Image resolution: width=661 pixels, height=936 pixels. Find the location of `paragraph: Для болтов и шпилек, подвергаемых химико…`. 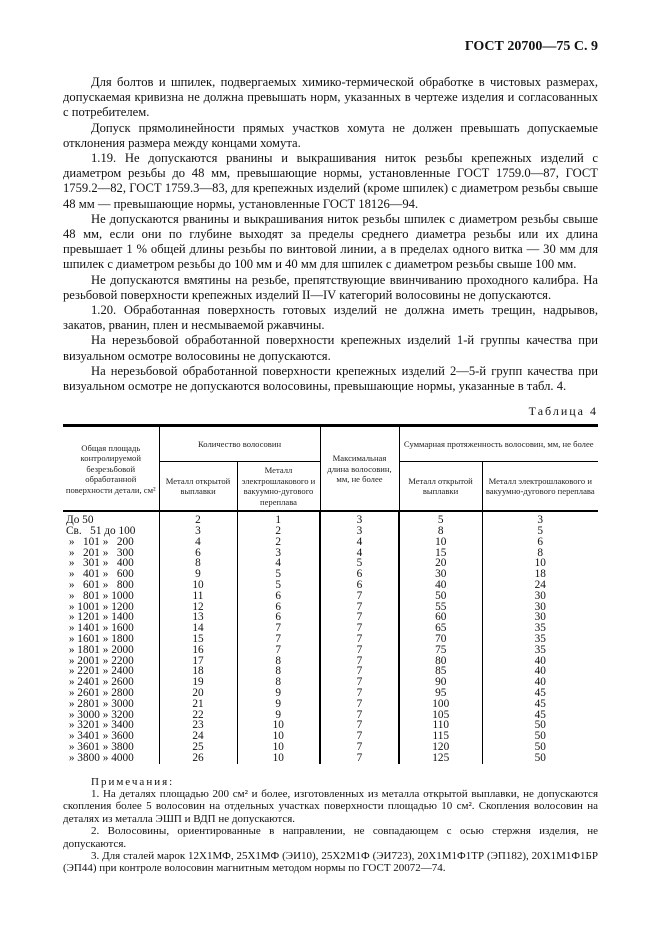

paragraph: Для болтов и шпилек, подвергаемых химико… is located at coordinates (330, 97).